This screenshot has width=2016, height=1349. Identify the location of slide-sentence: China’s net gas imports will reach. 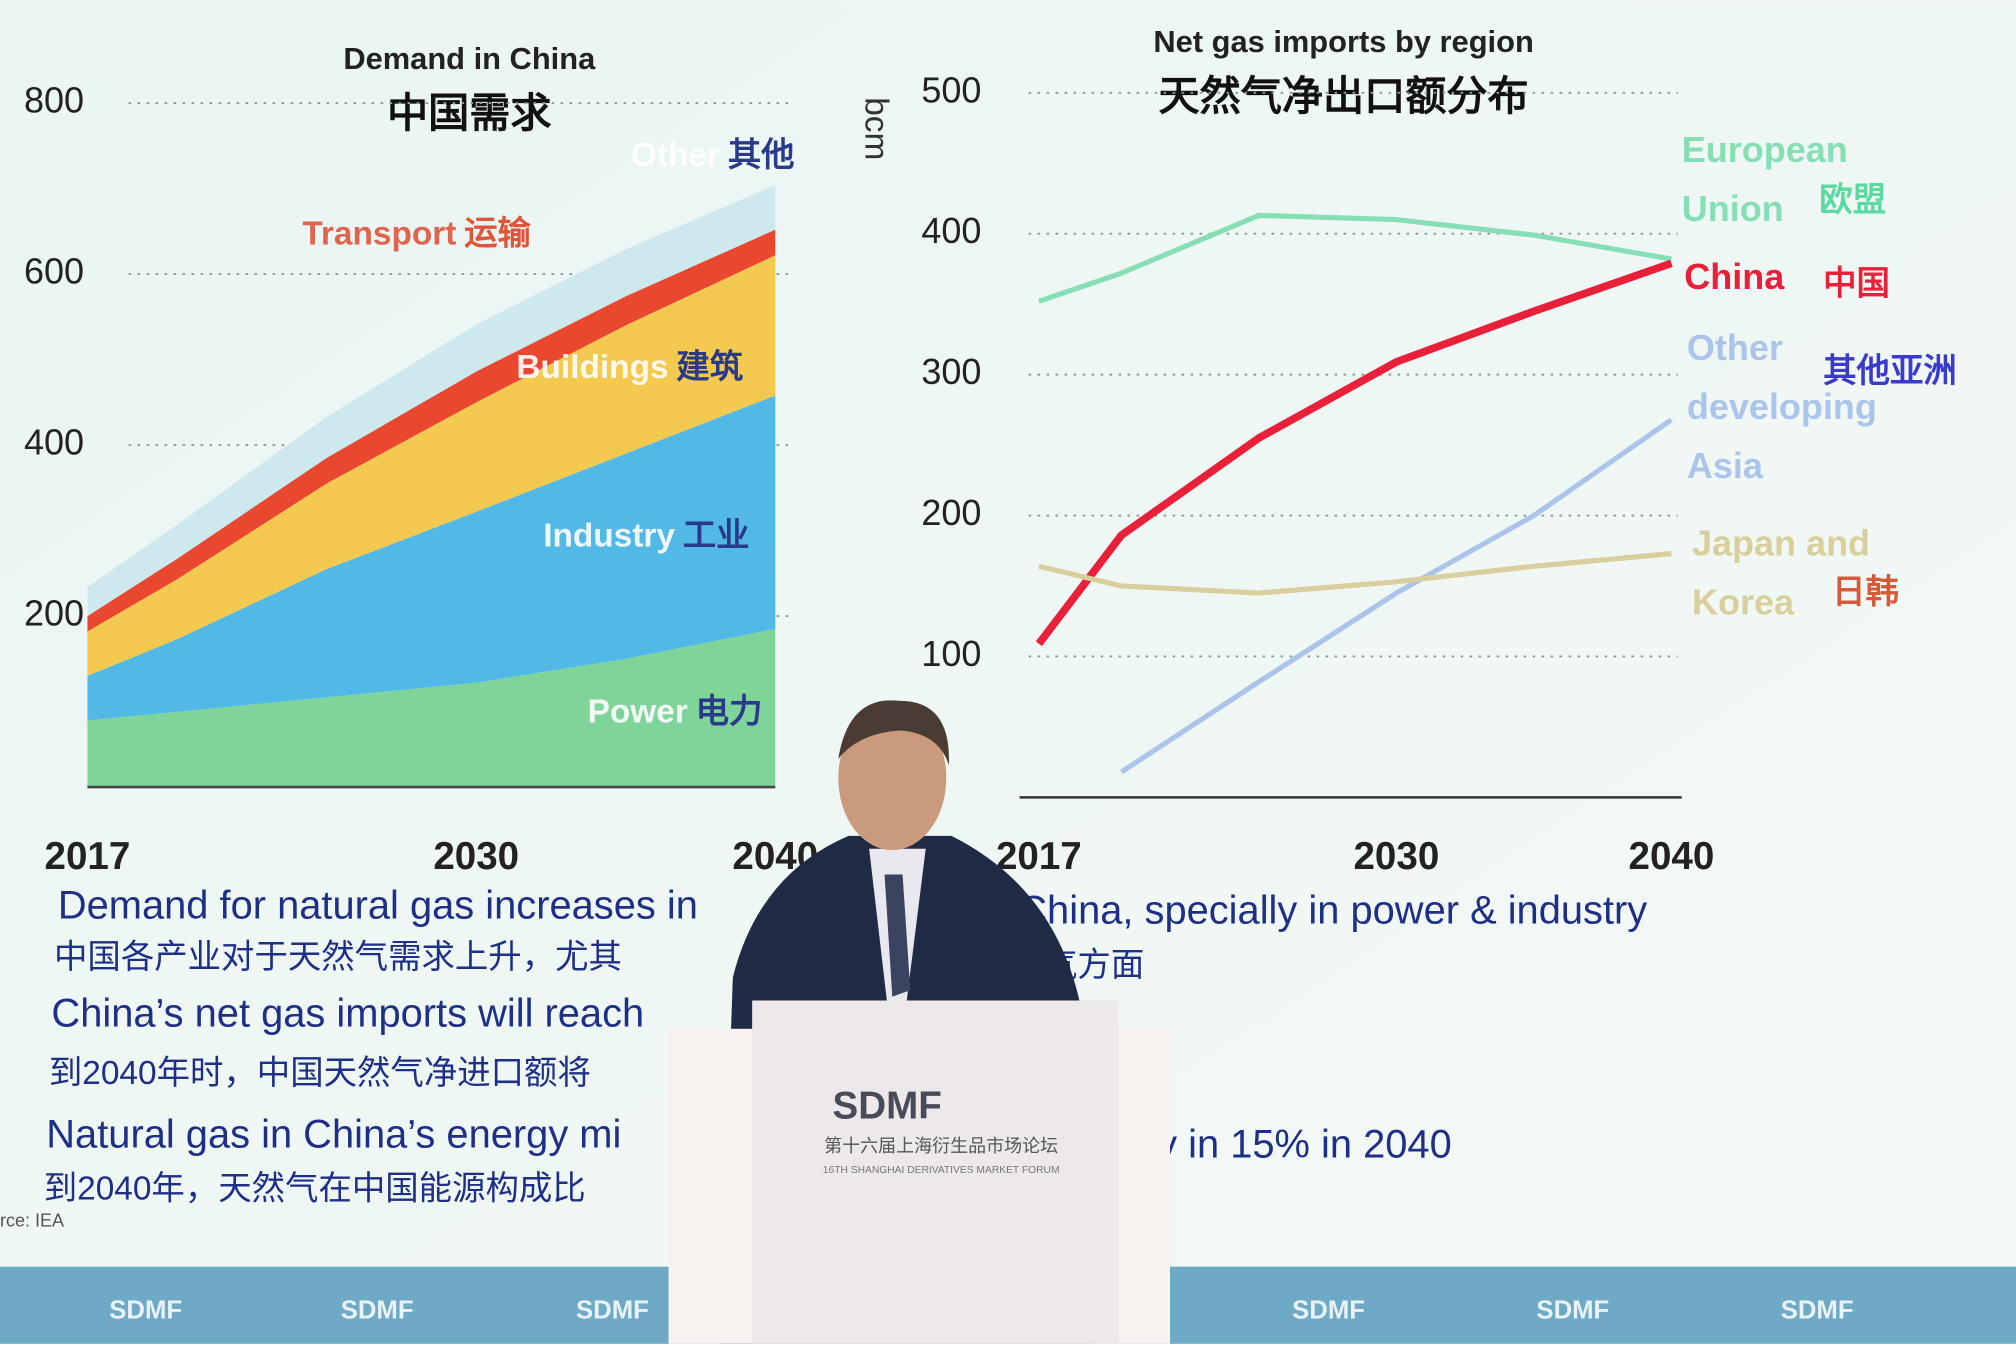
(347, 1013).